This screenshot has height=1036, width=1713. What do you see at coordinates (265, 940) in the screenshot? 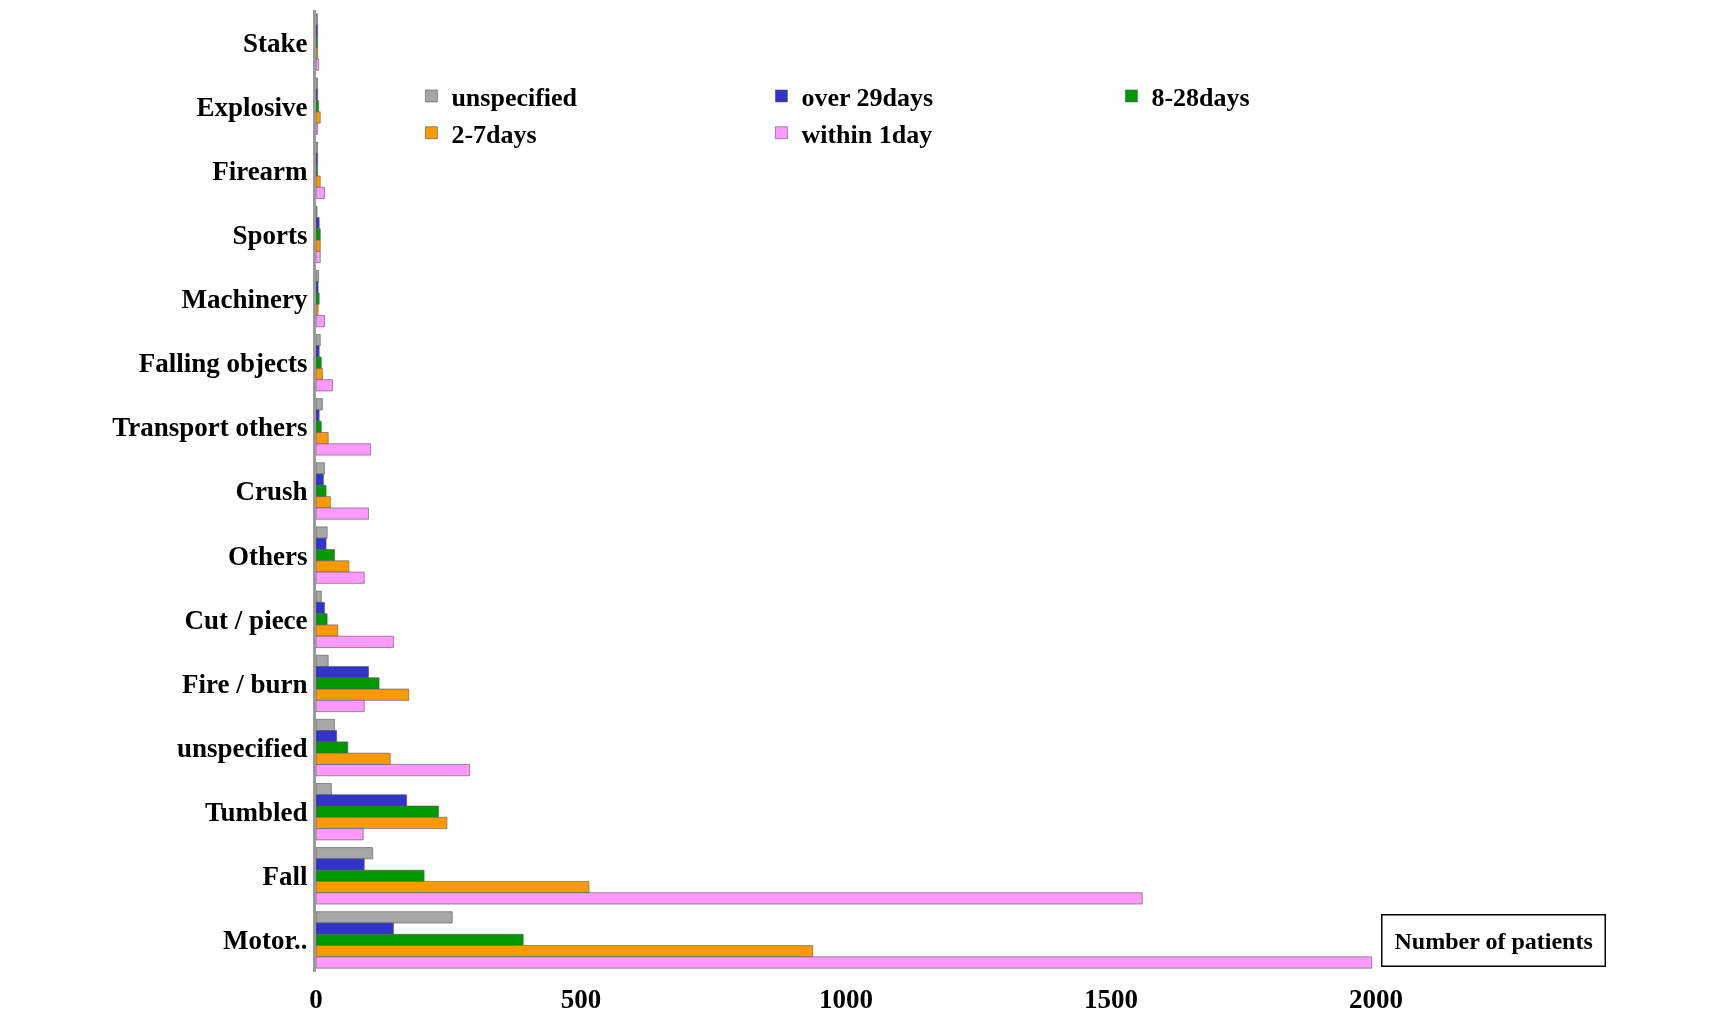
I see `y-tick-label: Motor..` at bounding box center [265, 940].